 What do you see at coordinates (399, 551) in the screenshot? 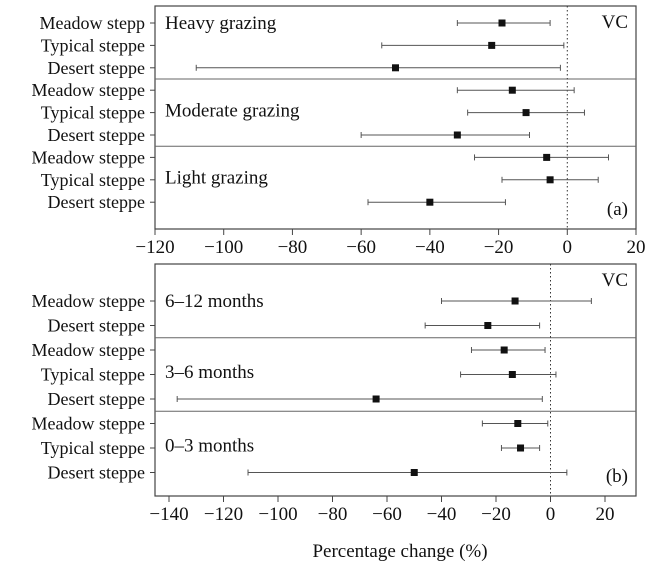
I see `x-axis-title: Percentage change (%)` at bounding box center [399, 551].